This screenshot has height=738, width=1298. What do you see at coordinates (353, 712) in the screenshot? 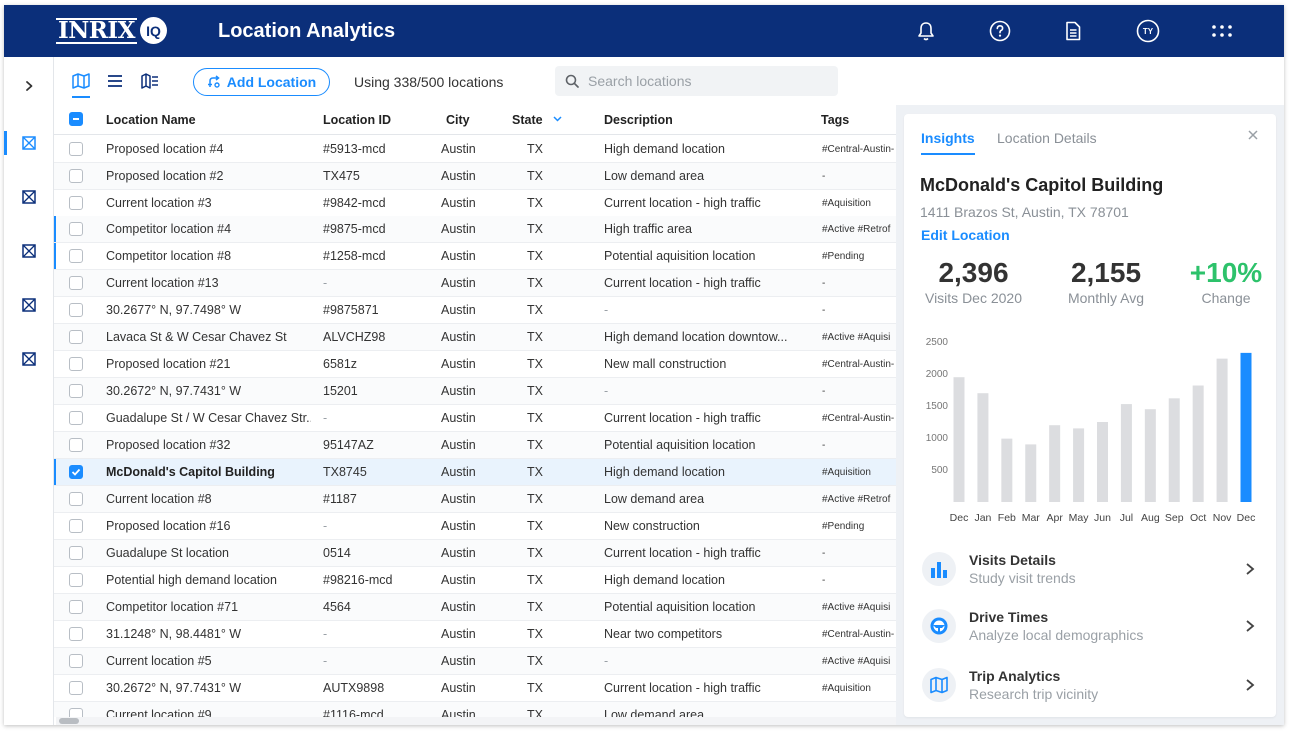
I see `cell-location-id: #1116-mcd` at bounding box center [353, 712].